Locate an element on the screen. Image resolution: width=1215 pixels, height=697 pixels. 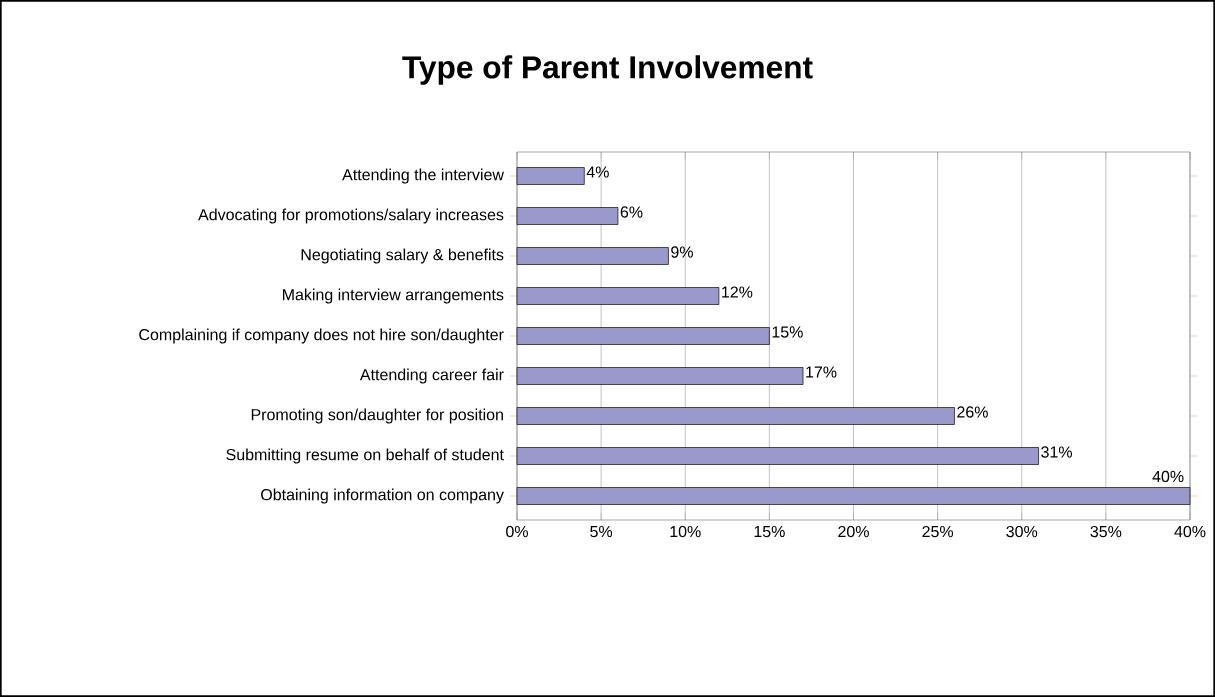
y-tick-label: Submitting resume on behalf of student is located at coordinates (365, 456).